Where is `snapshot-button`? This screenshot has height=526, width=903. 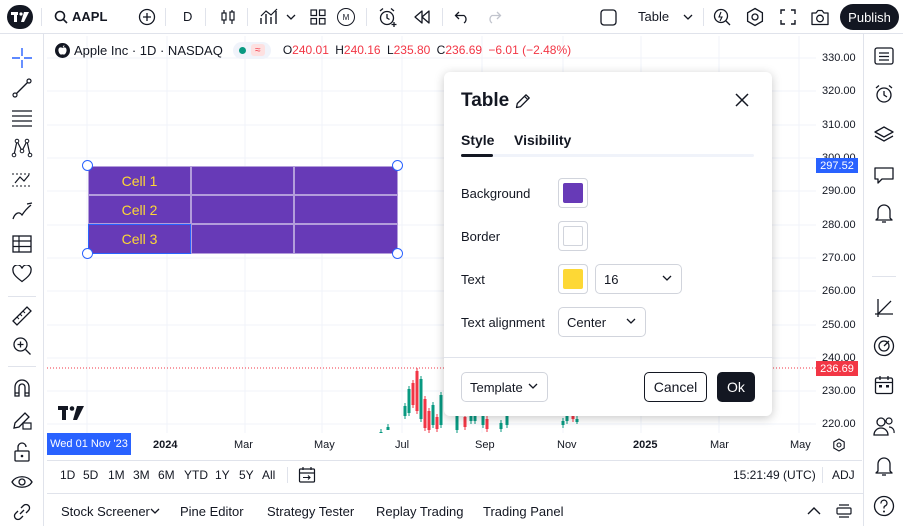
snapshot-button is located at coordinates (820, 17).